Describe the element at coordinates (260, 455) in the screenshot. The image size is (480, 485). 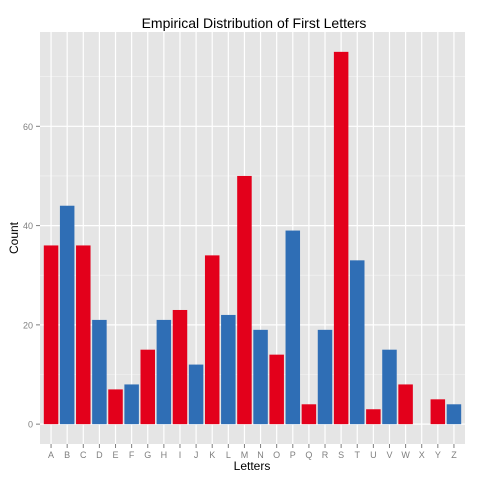
I see `x-tick-label: N` at that location.